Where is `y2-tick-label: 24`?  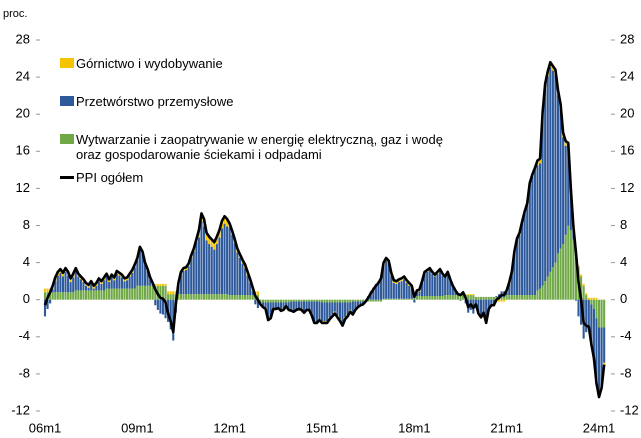 y2-tick-label: 24 is located at coordinates (627, 76).